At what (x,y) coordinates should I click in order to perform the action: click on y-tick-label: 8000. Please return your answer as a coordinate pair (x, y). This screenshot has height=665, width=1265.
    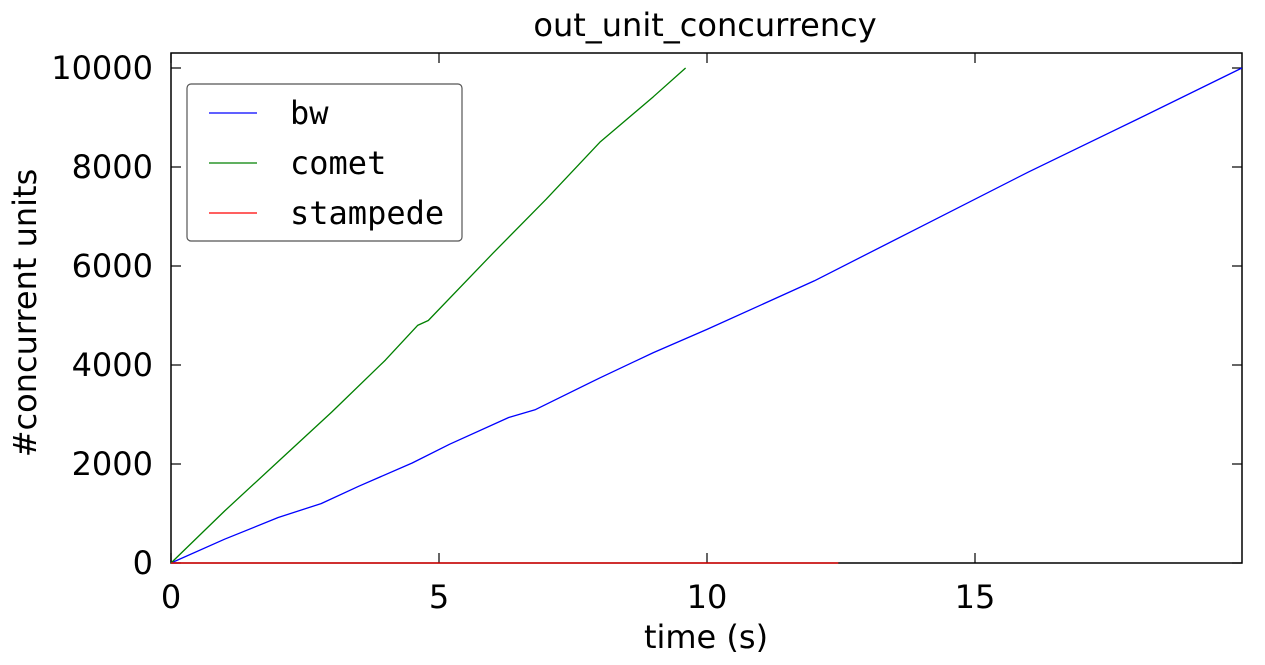
    Looking at the image, I should click on (112, 167).